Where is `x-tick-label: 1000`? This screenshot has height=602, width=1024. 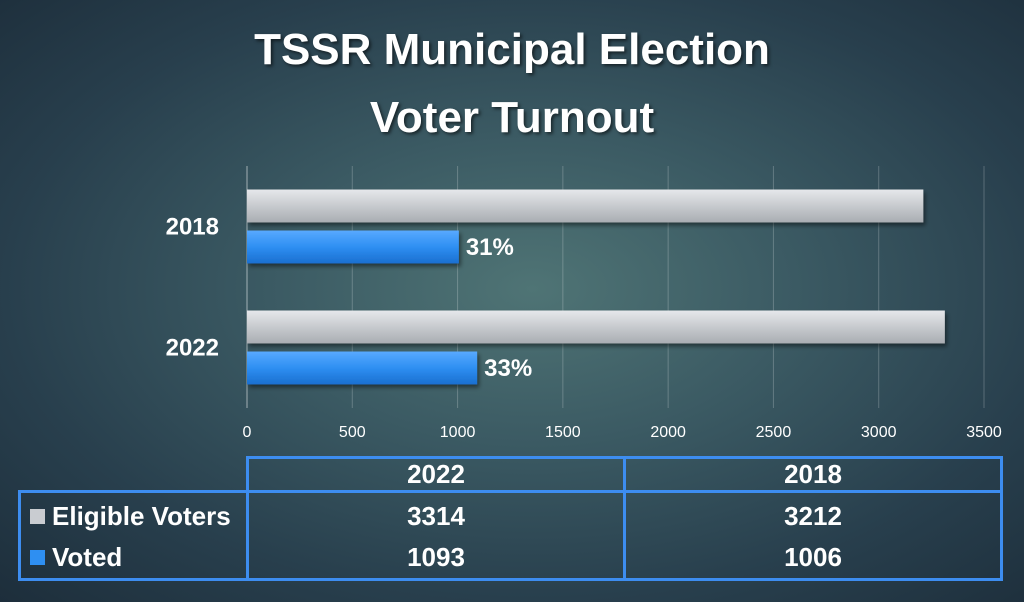
x-tick-label: 1000 is located at coordinates (458, 432).